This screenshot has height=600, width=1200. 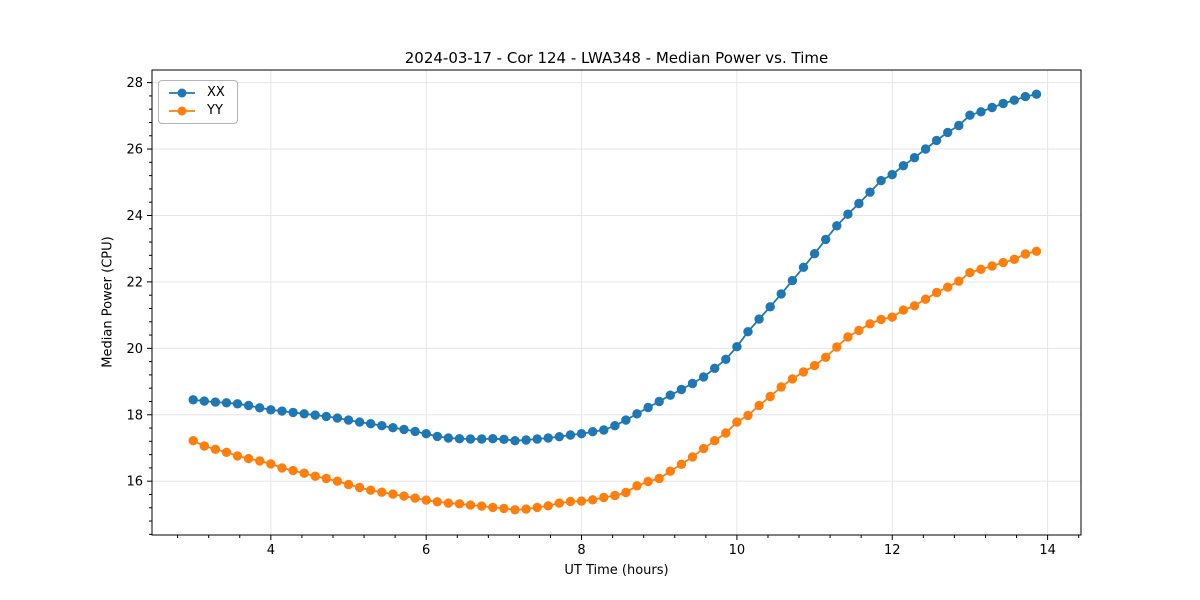 What do you see at coordinates (1047, 550) in the screenshot?
I see `x-tick-label: 14` at bounding box center [1047, 550].